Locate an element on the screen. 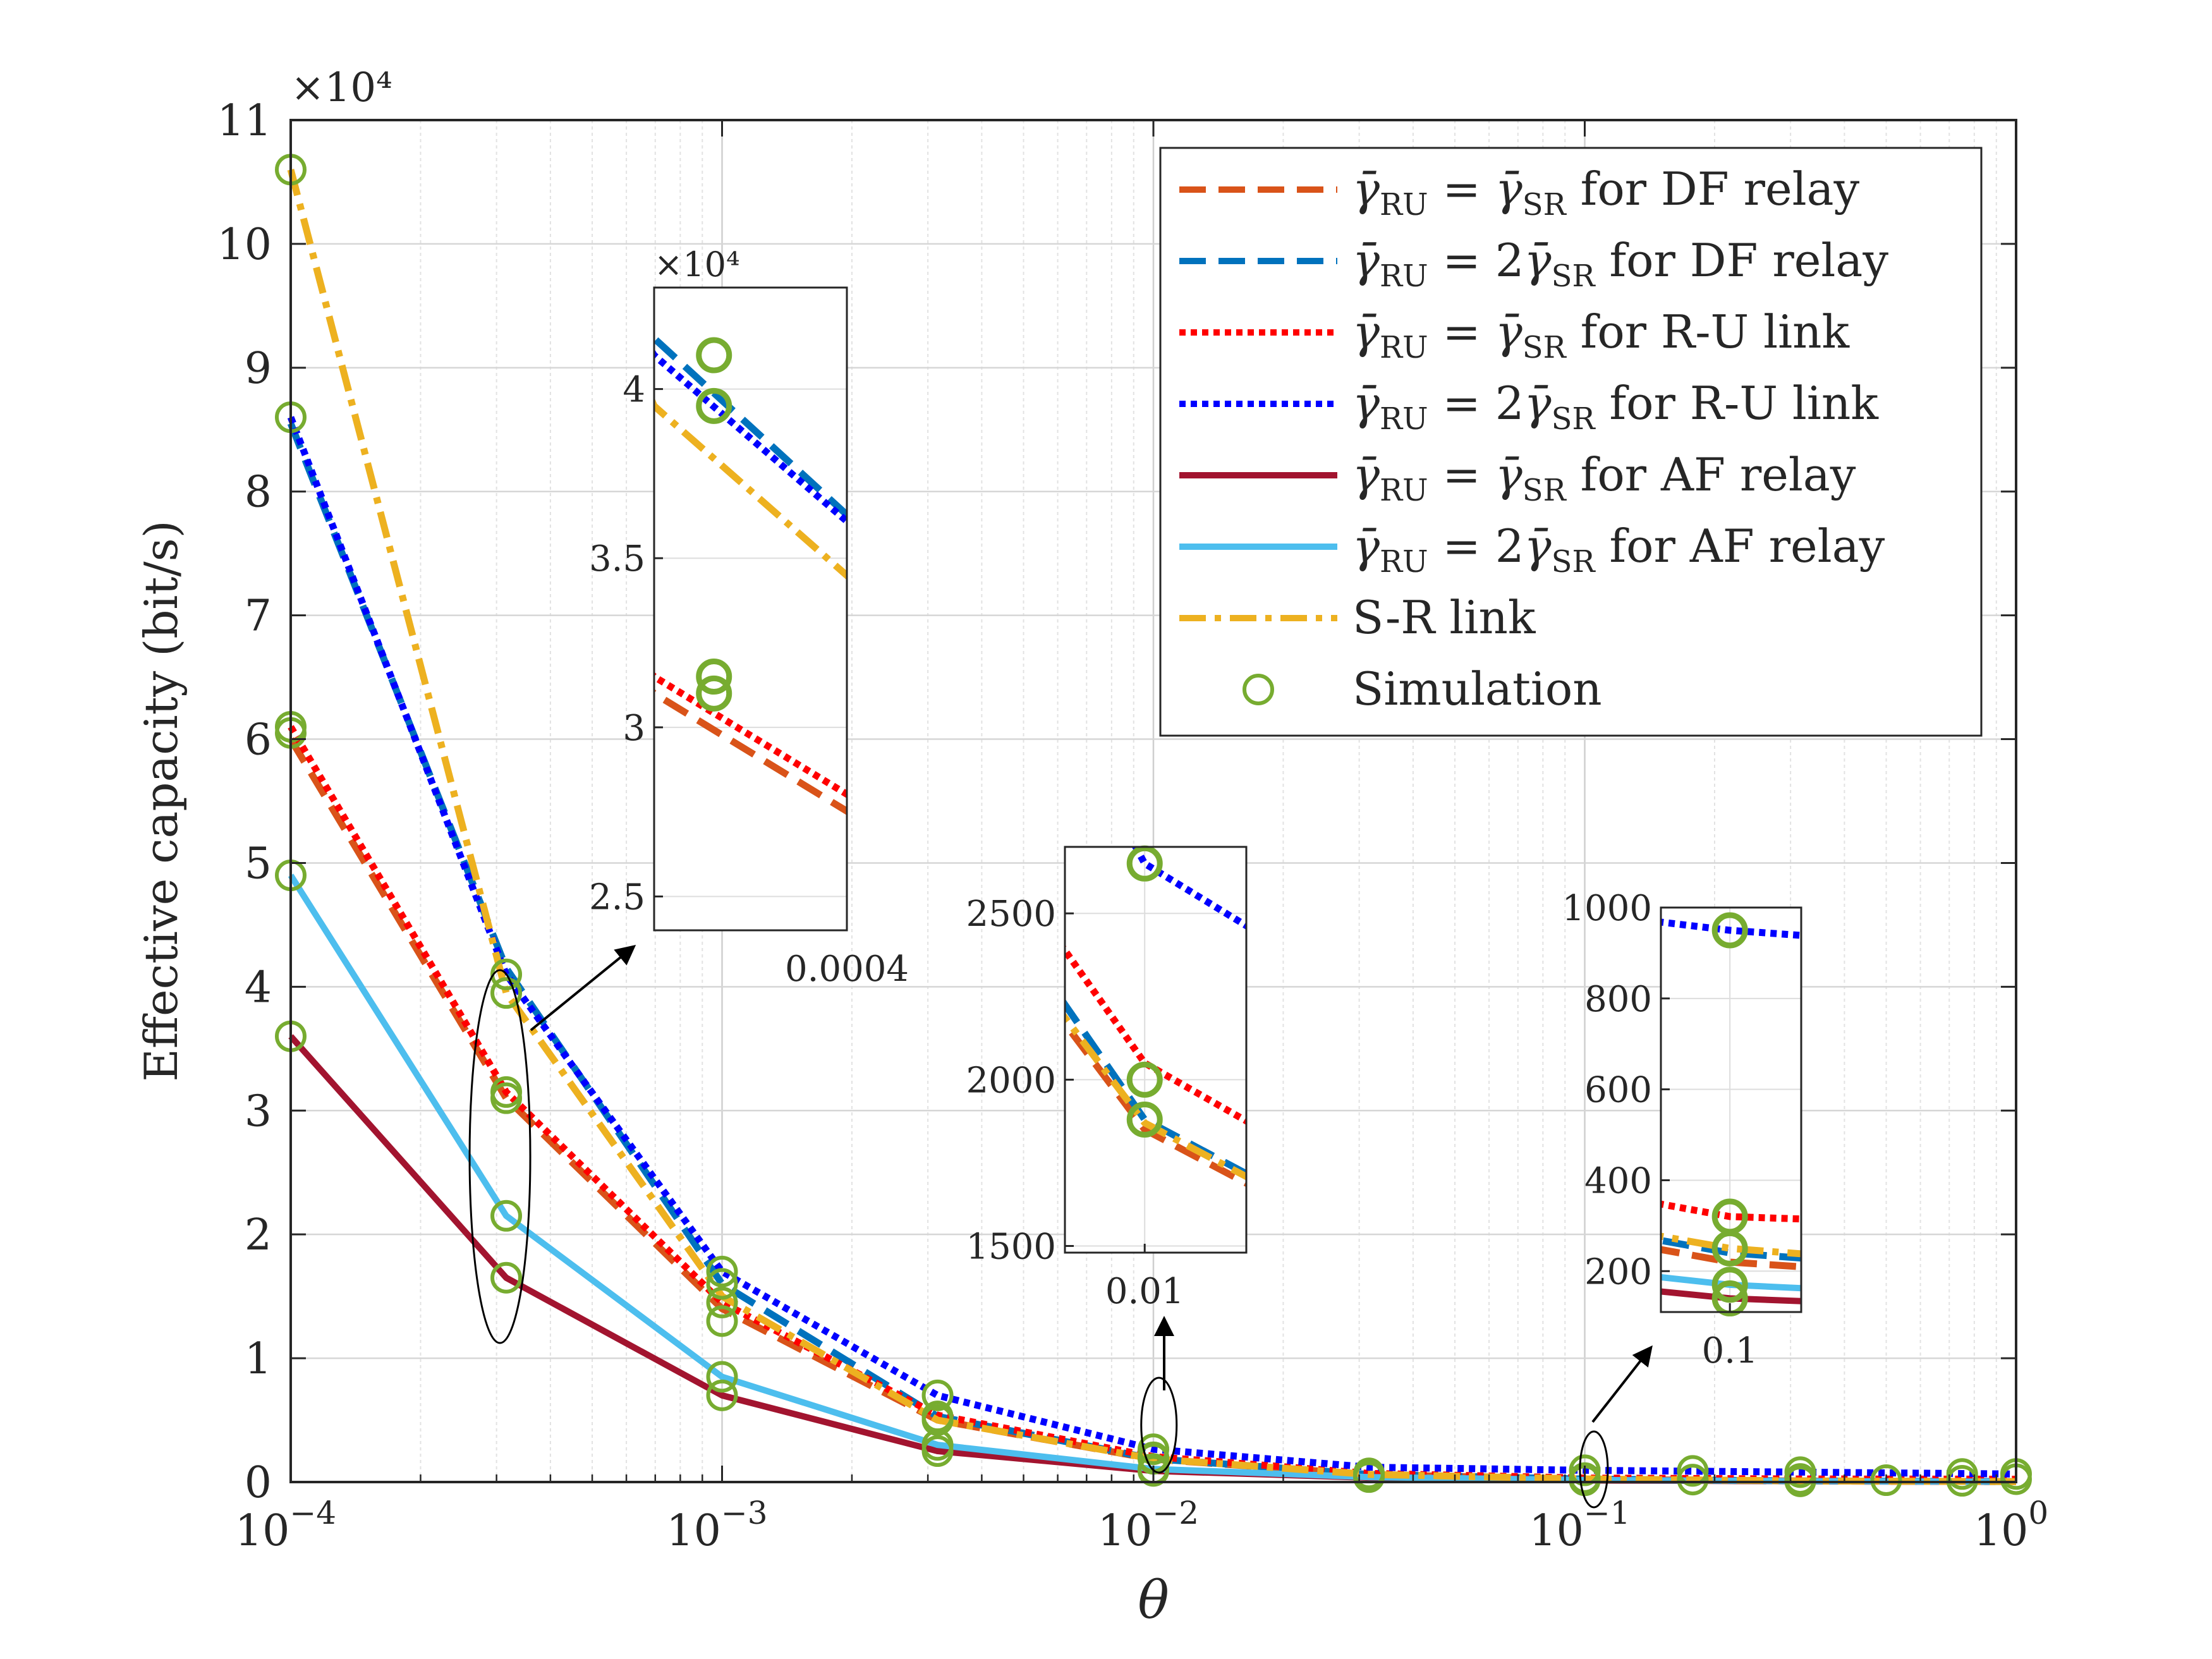  inset-y-tick-label: 1000 is located at coordinates (1607, 908).